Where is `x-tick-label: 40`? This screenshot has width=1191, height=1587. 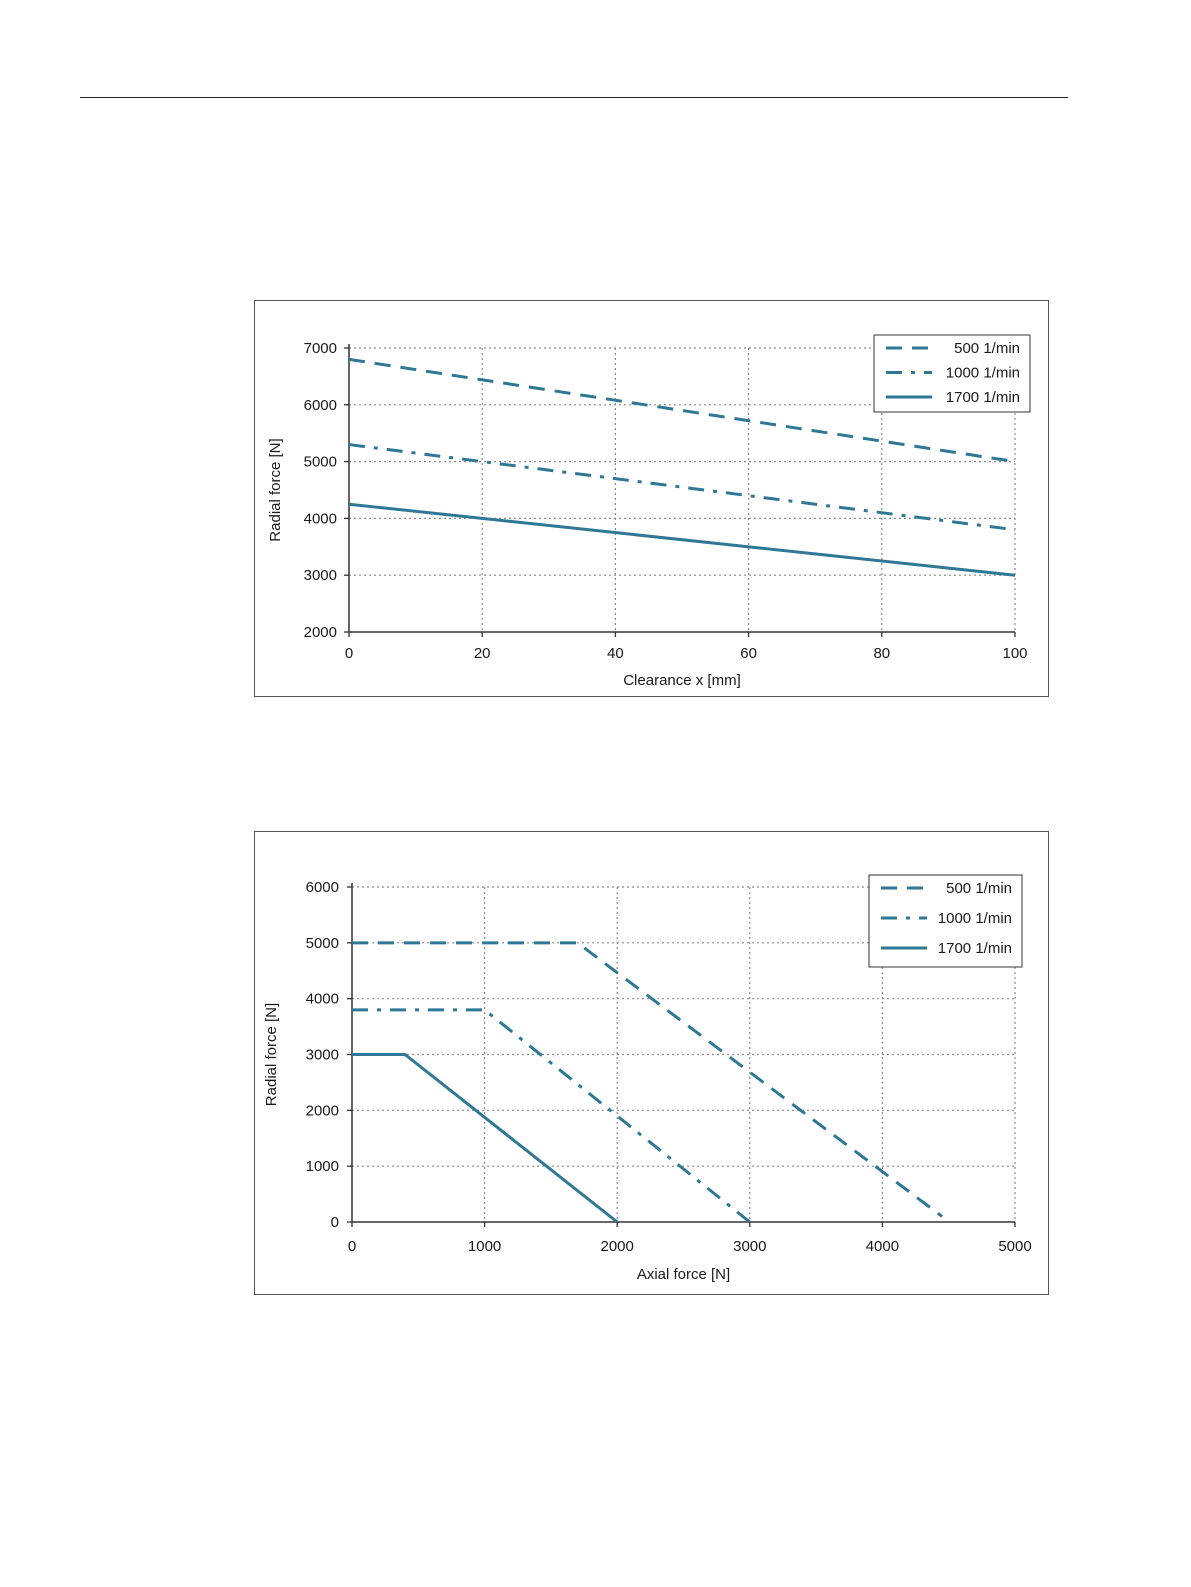
x-tick-label: 40 is located at coordinates (615, 653).